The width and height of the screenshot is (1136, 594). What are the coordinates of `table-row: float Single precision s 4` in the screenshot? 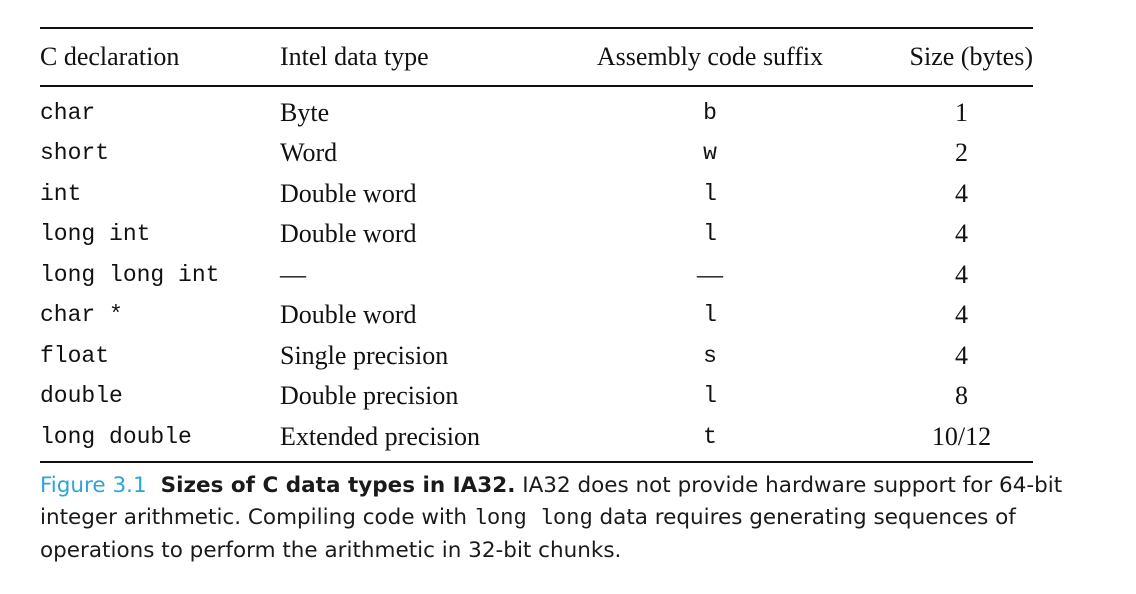 It's located at (536, 356).